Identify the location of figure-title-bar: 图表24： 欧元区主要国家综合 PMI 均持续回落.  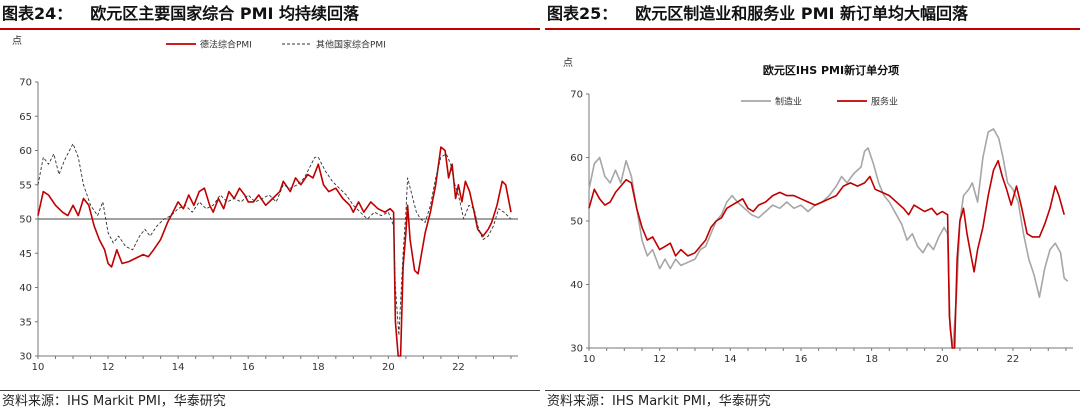
(270, 15).